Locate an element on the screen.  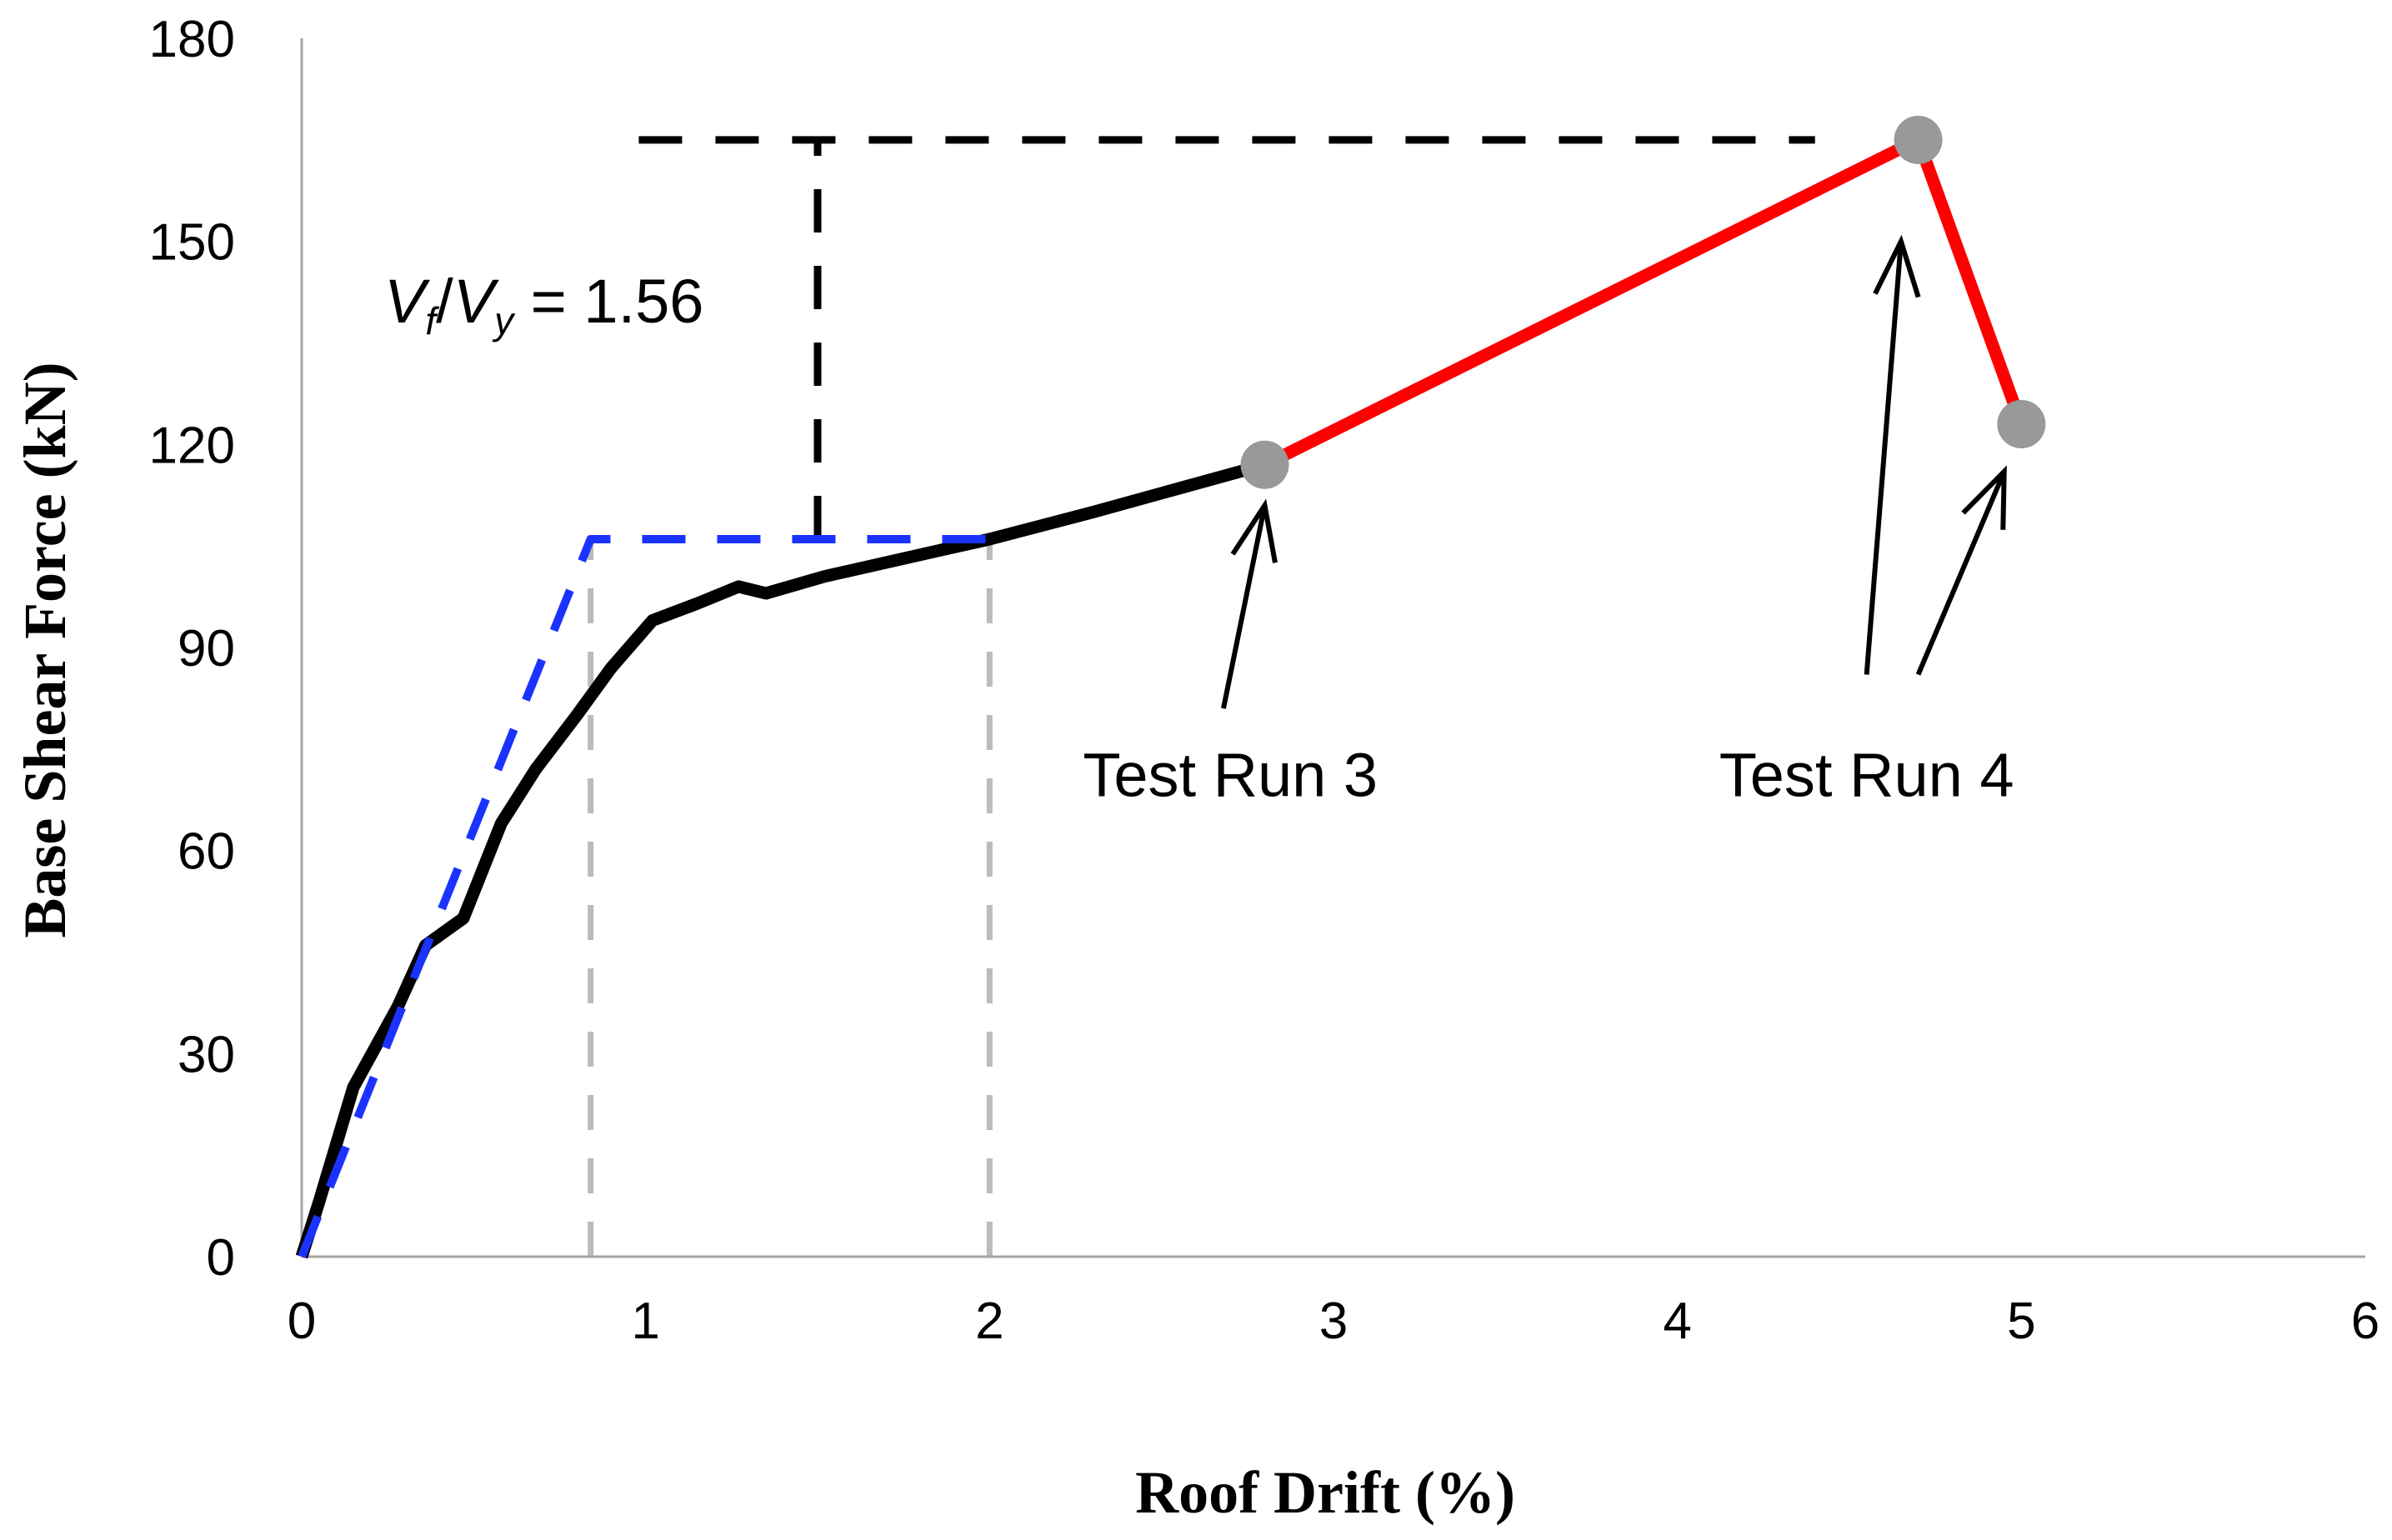
x-tick-label: 2 is located at coordinates (989, 1321).